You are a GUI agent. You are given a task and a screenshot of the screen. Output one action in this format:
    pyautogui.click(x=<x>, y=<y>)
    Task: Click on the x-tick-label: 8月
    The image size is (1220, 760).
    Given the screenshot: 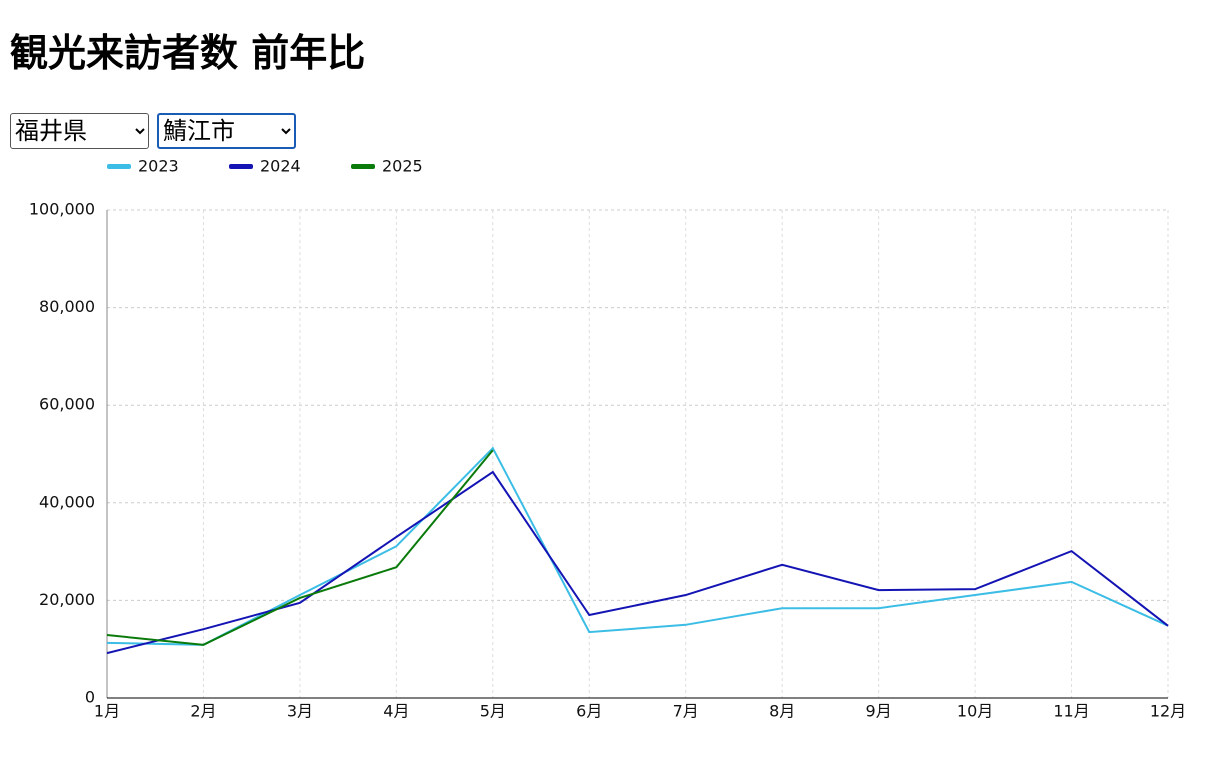 What is the action you would take?
    pyautogui.click(x=782, y=711)
    